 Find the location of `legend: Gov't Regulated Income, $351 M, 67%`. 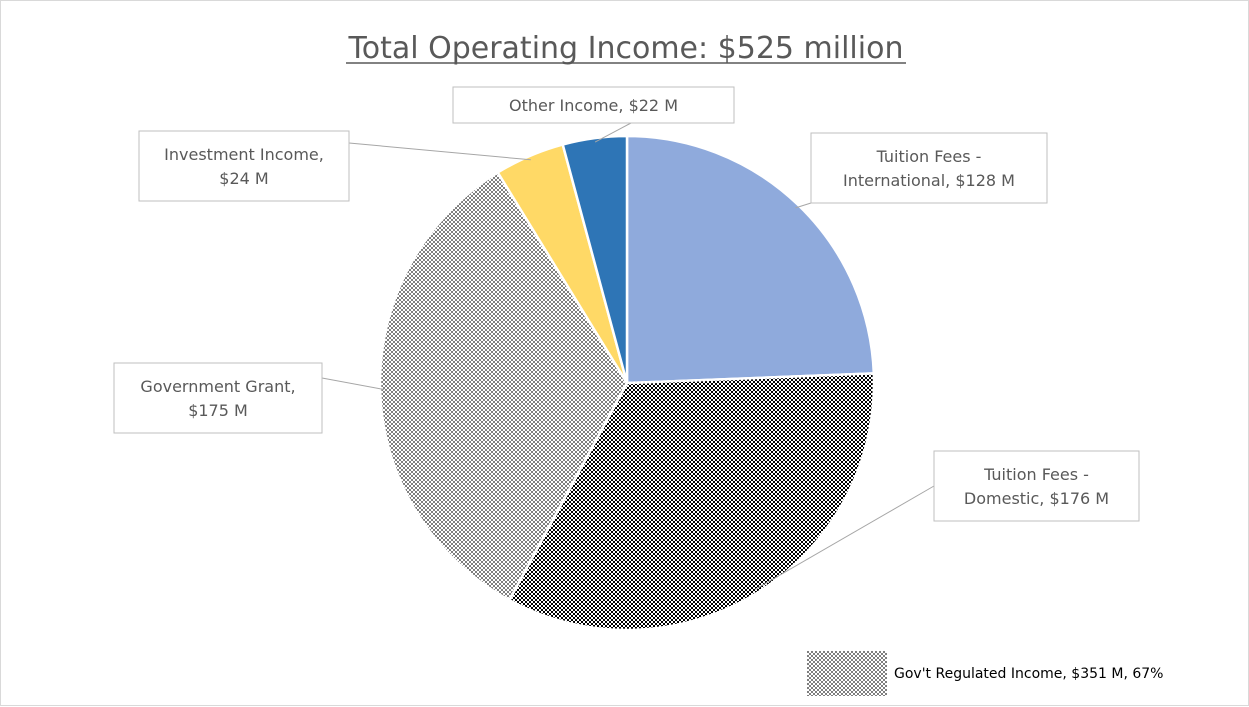

legend: Gov't Regulated Income, $351 M, 67% is located at coordinates (985, 673).